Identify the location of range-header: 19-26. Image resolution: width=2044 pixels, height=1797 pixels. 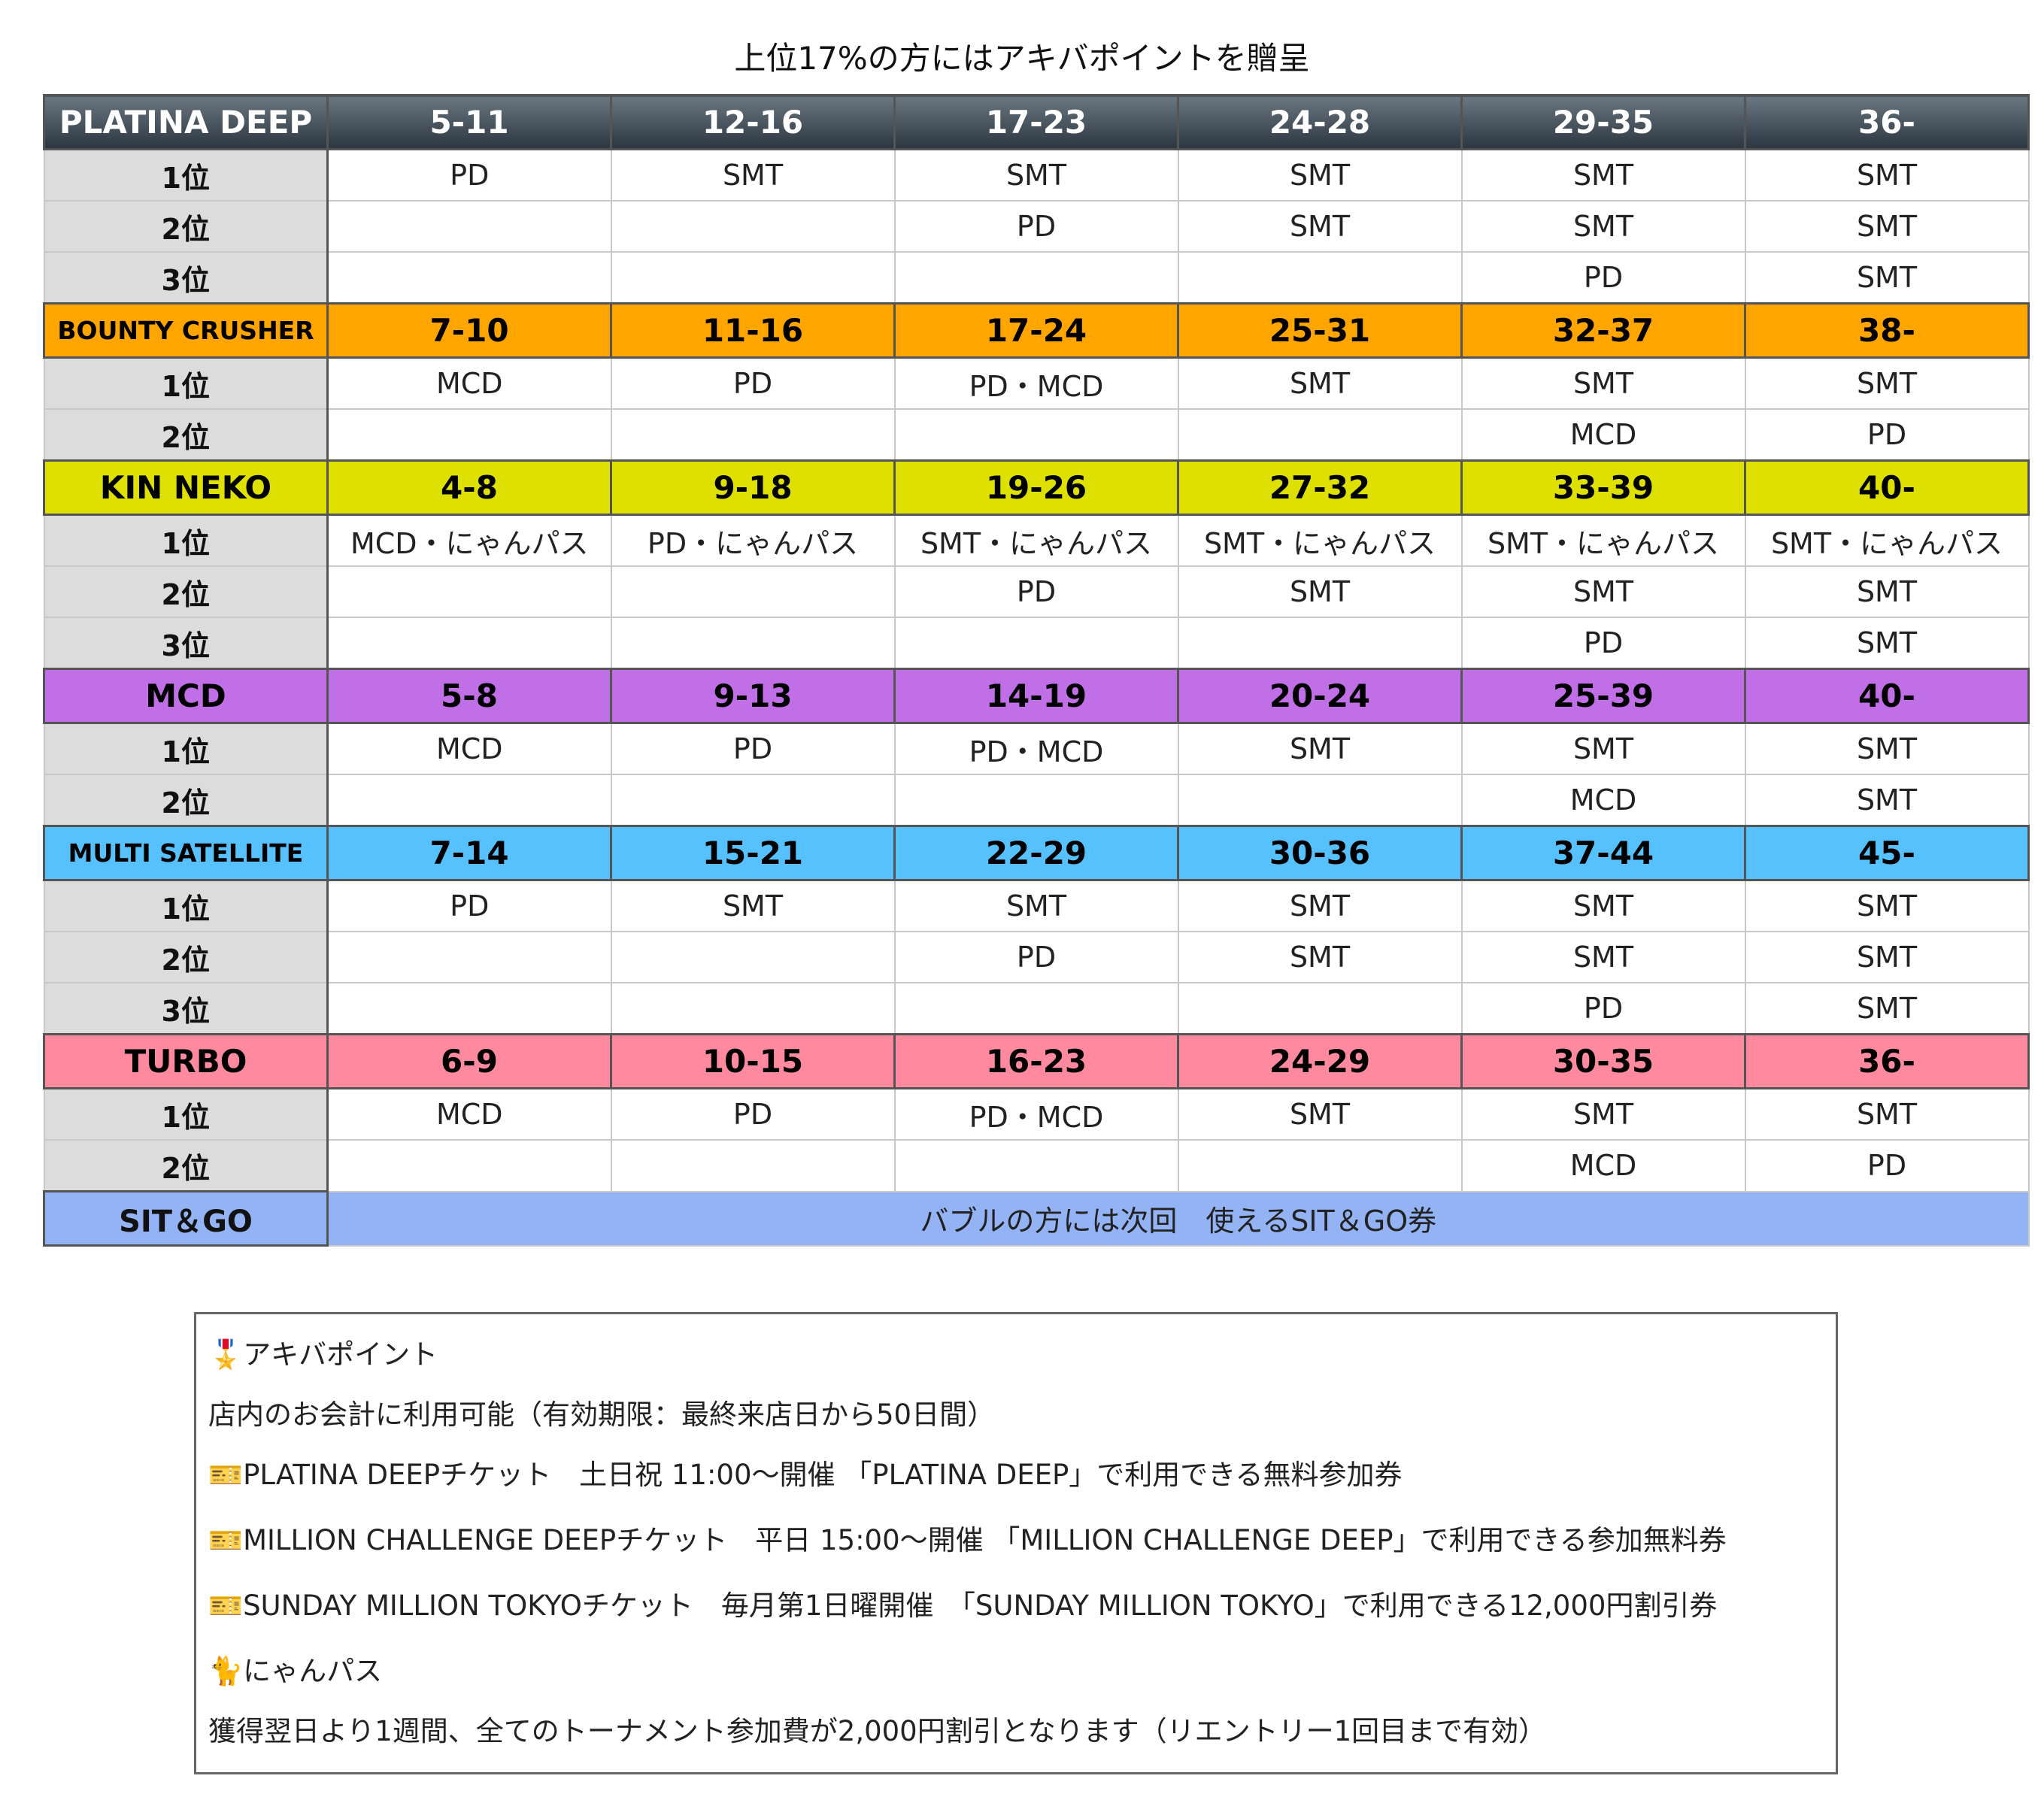
(1036, 487).